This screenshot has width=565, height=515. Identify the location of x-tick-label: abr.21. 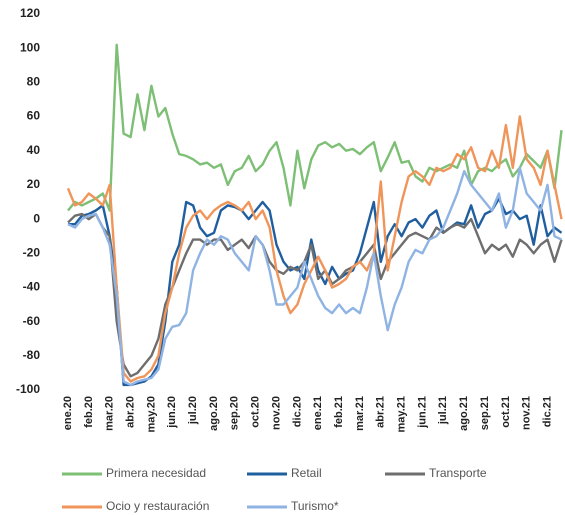
(381, 412).